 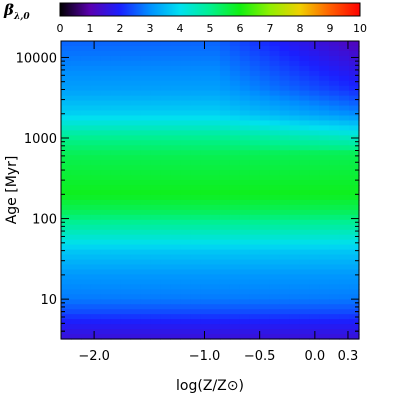 I want to click on colorbar-tick-label: 8, so click(x=300, y=28).